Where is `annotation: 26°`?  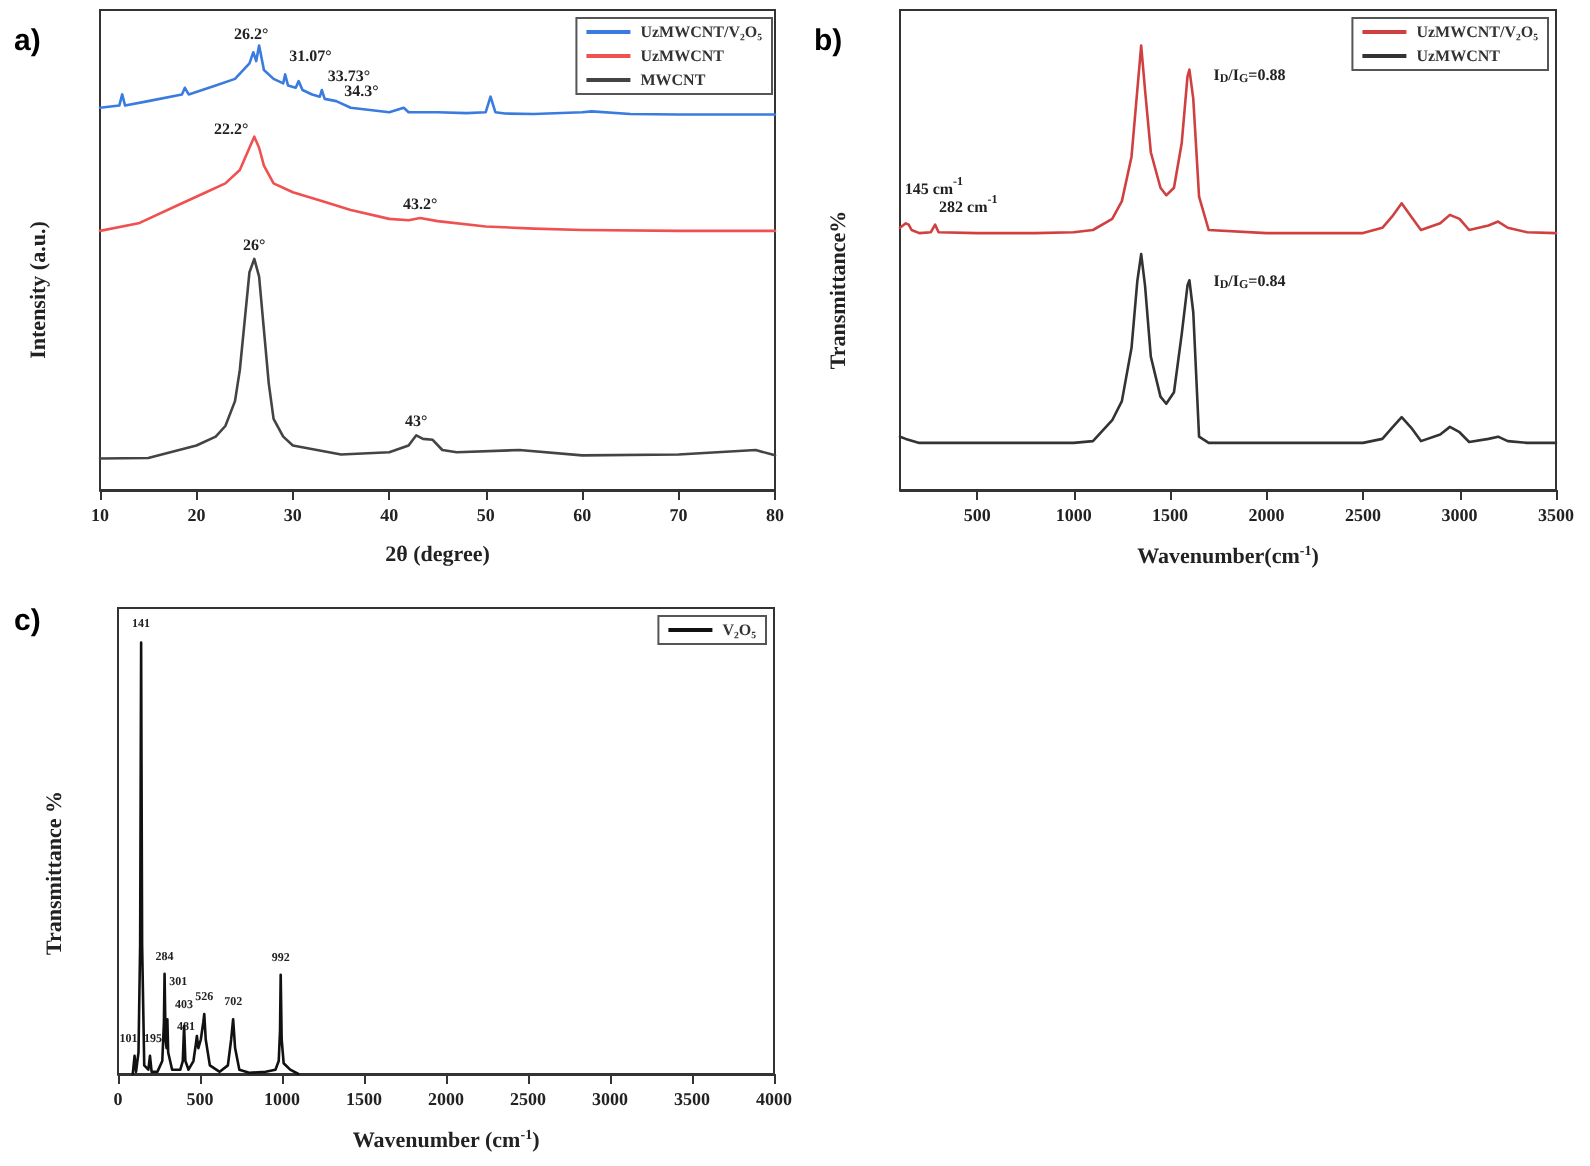
annotation: 26° is located at coordinates (254, 244).